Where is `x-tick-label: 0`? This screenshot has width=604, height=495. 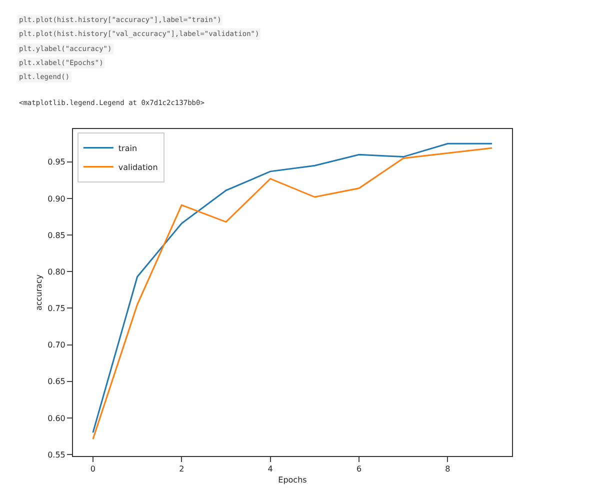
x-tick-label: 0 is located at coordinates (93, 469).